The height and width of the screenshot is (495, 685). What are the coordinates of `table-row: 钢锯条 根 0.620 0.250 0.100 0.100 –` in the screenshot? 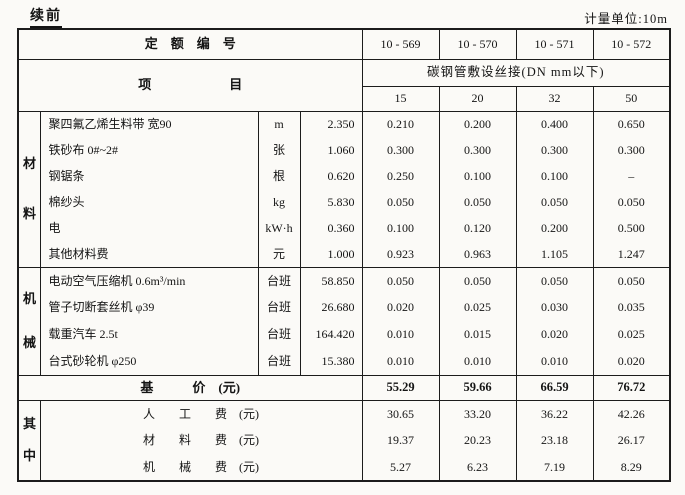 It's located at (344, 176).